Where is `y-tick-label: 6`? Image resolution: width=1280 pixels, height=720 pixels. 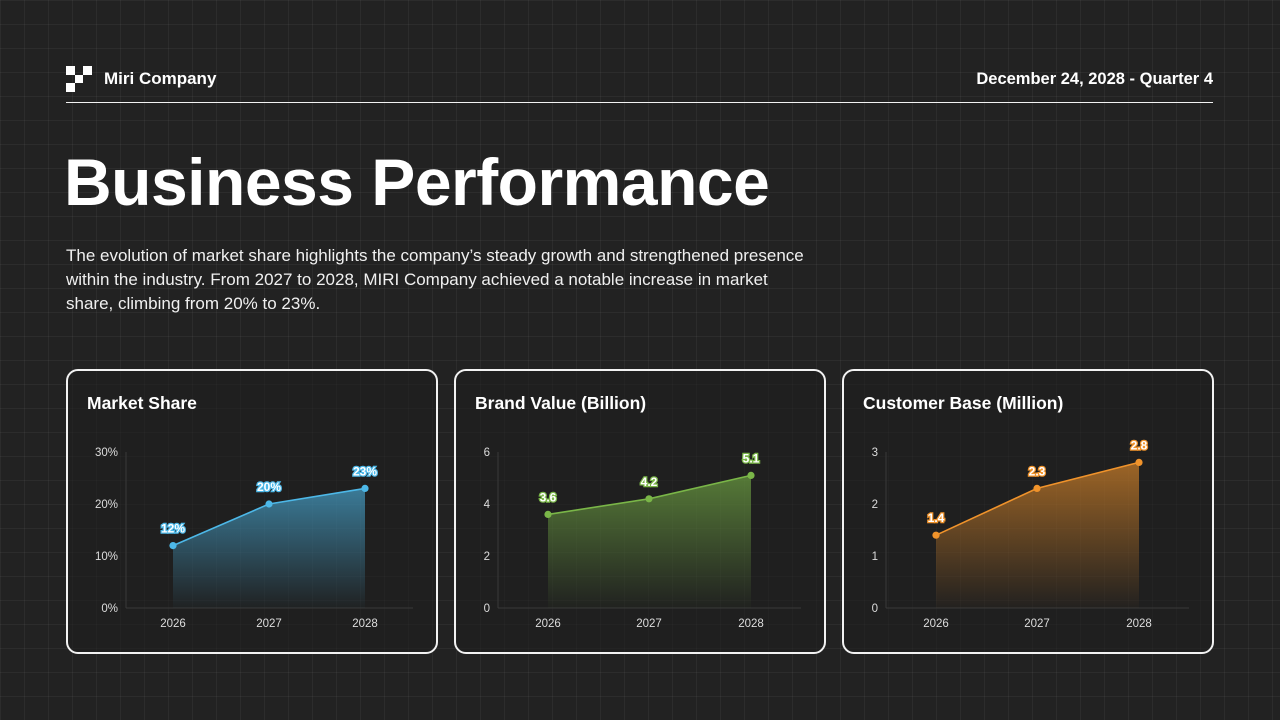
y-tick-label: 6 is located at coordinates (487, 453).